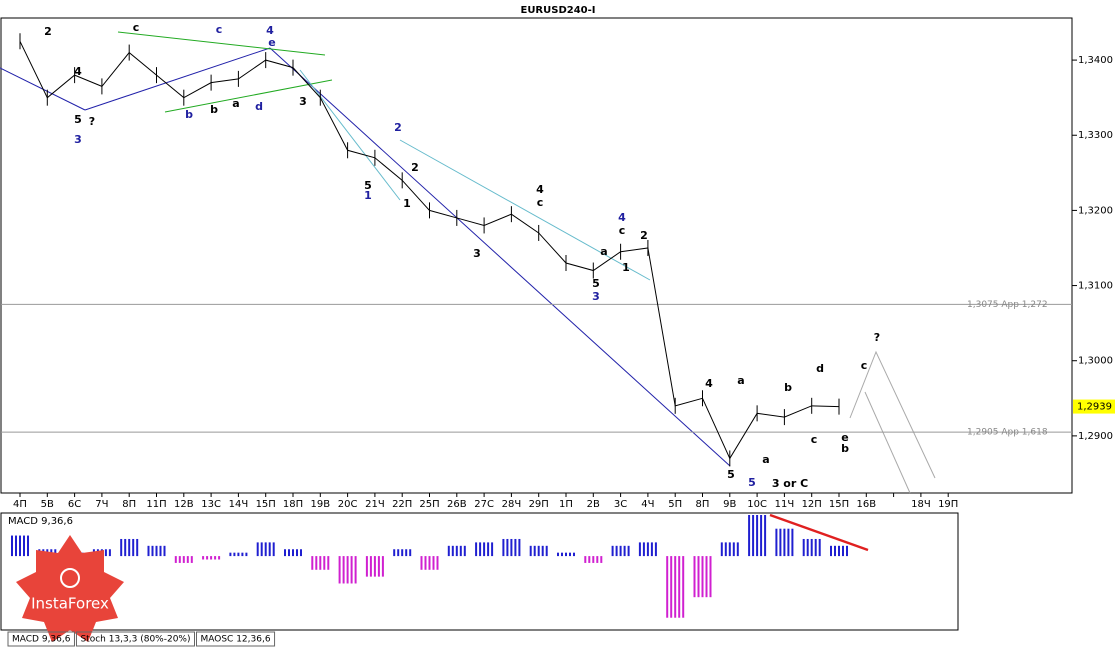  Describe the element at coordinates (867, 504) in the screenshot. I see `x-tick-label: 16В` at that location.